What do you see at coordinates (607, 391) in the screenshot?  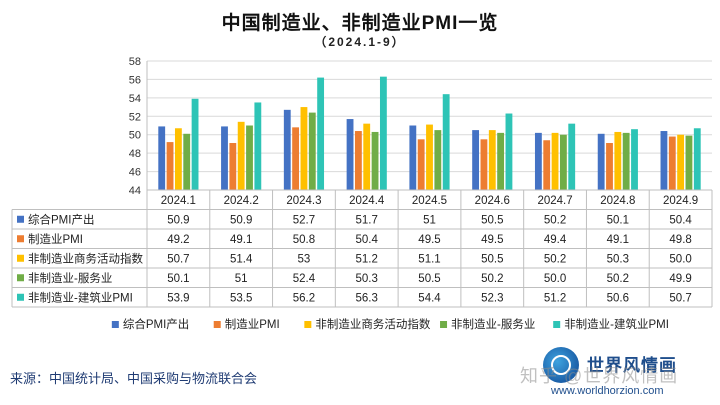 I see `logo-url: www.worldhorzion.com` at bounding box center [607, 391].